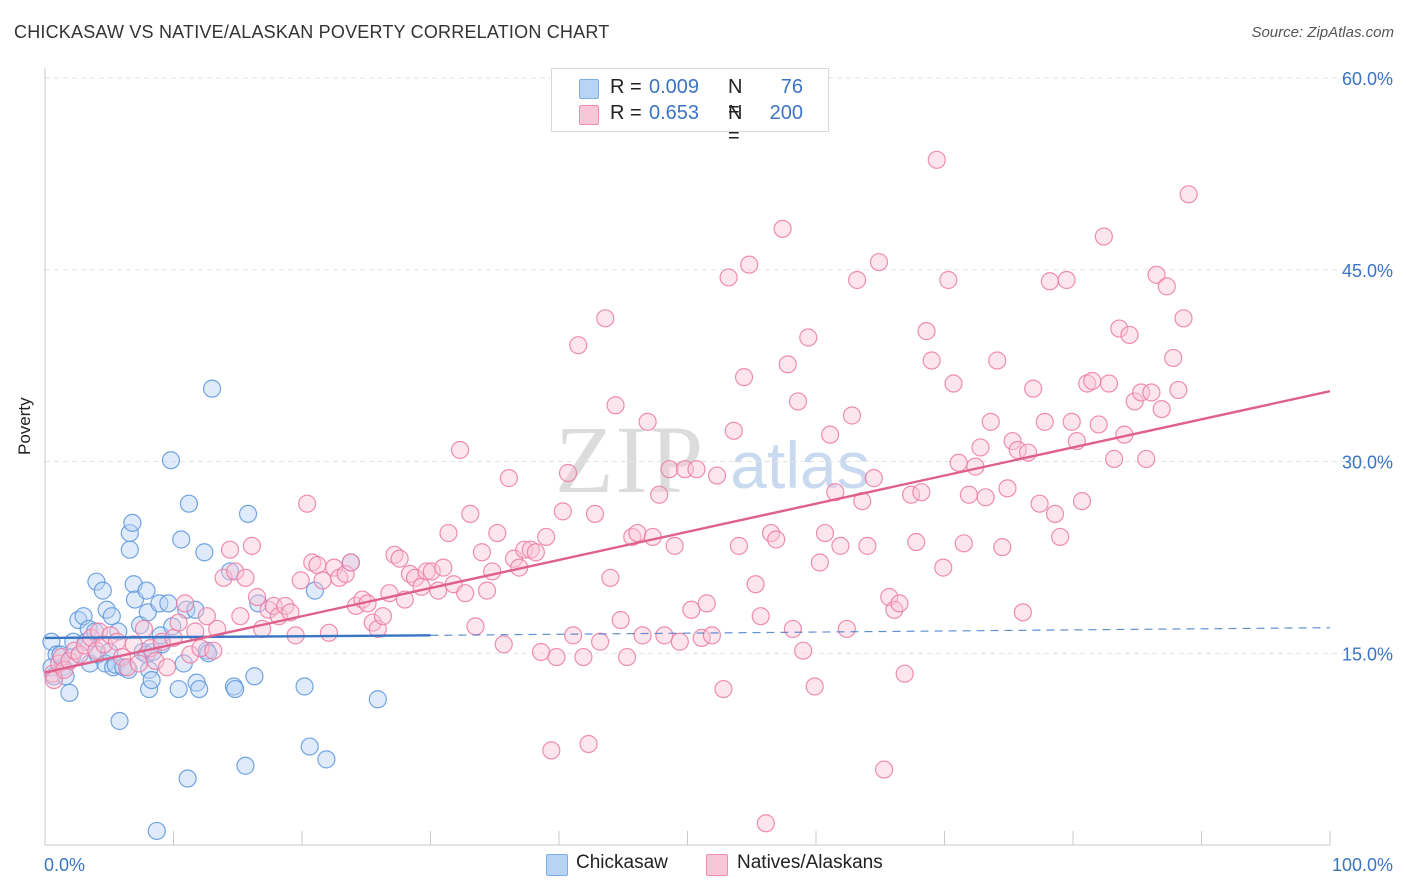 This screenshot has height=892, width=1406. Describe the element at coordinates (1362, 865) in the screenshot. I see `x-tick-label-max: 100.0%` at that location.